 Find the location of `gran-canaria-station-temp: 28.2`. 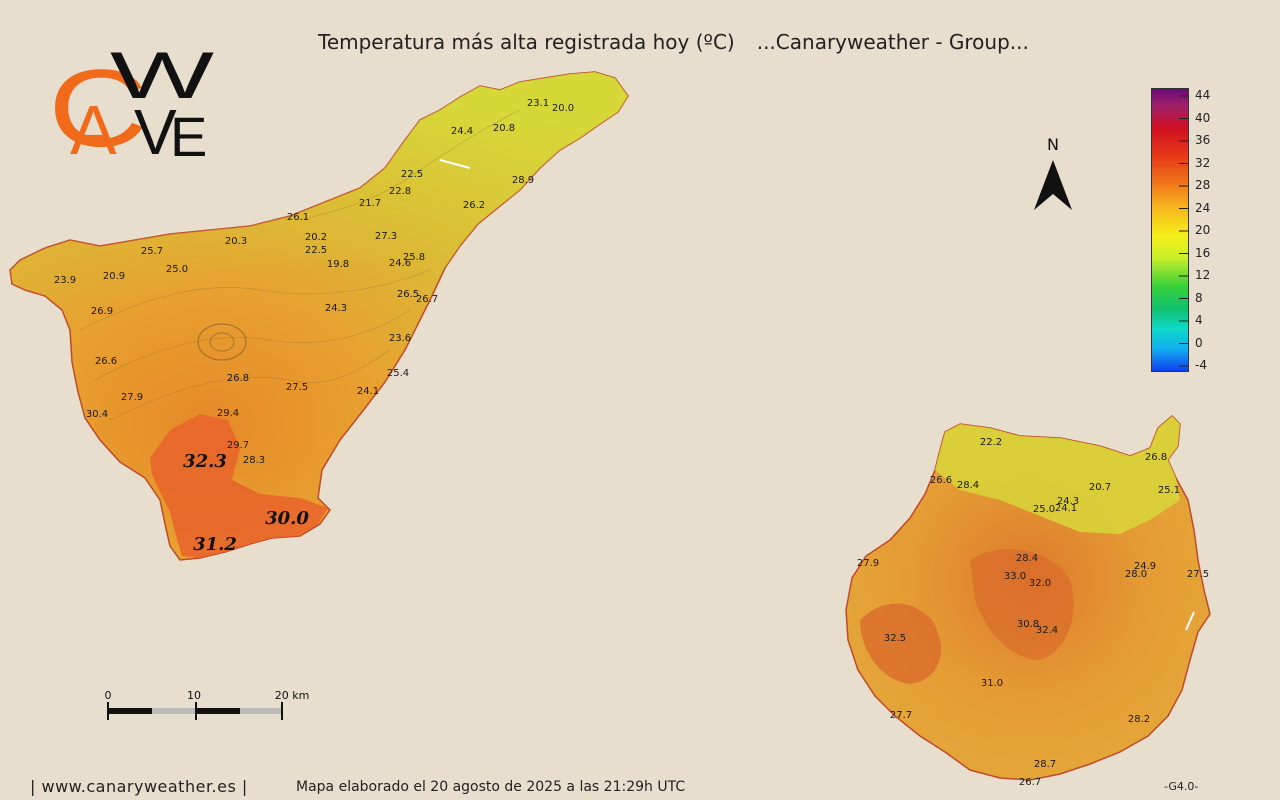

gran-canaria-station-temp: 28.2 is located at coordinates (1139, 719).